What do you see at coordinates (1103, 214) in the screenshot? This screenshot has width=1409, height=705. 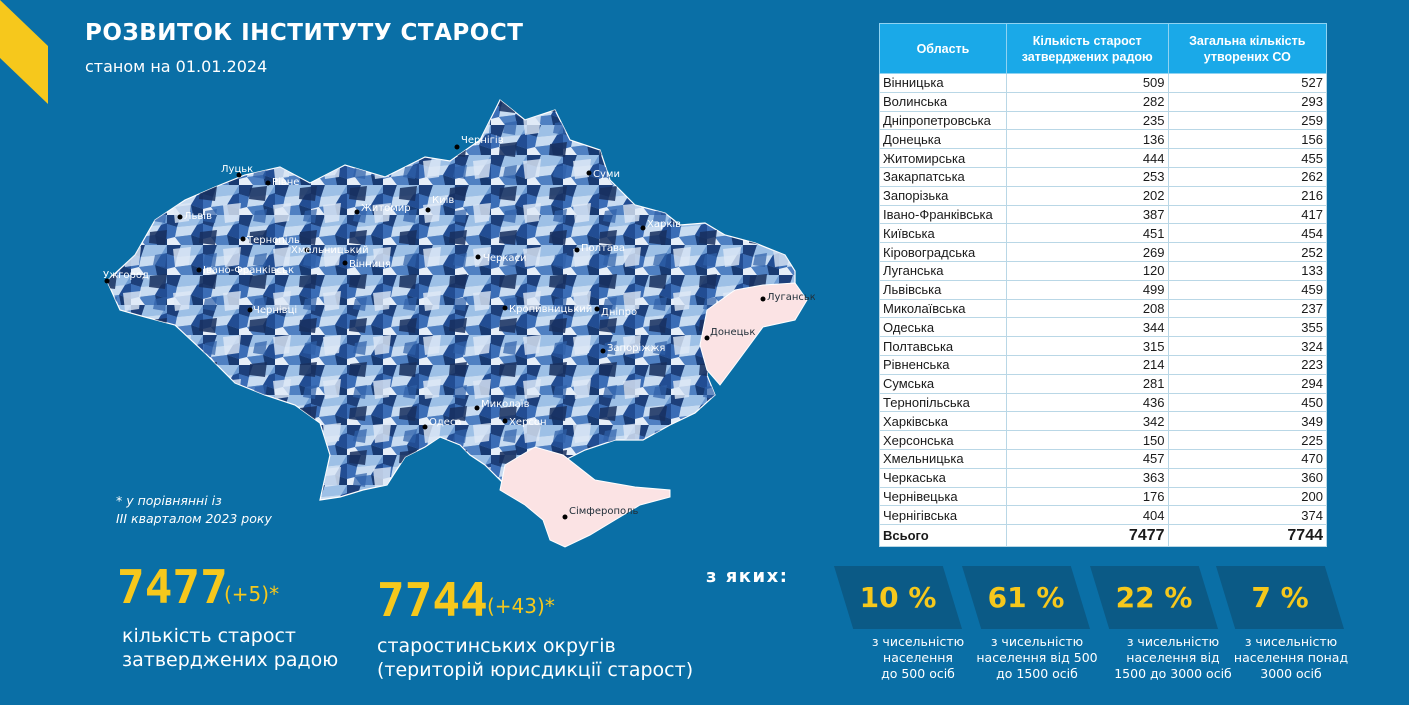 I see `table-row: Івано-Франківська 387 417` at bounding box center [1103, 214].